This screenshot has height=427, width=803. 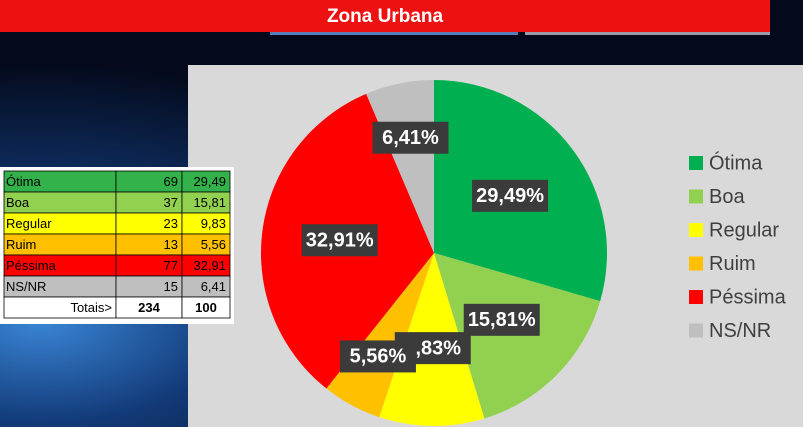 I want to click on data-label: 15,81%, so click(x=502, y=320).